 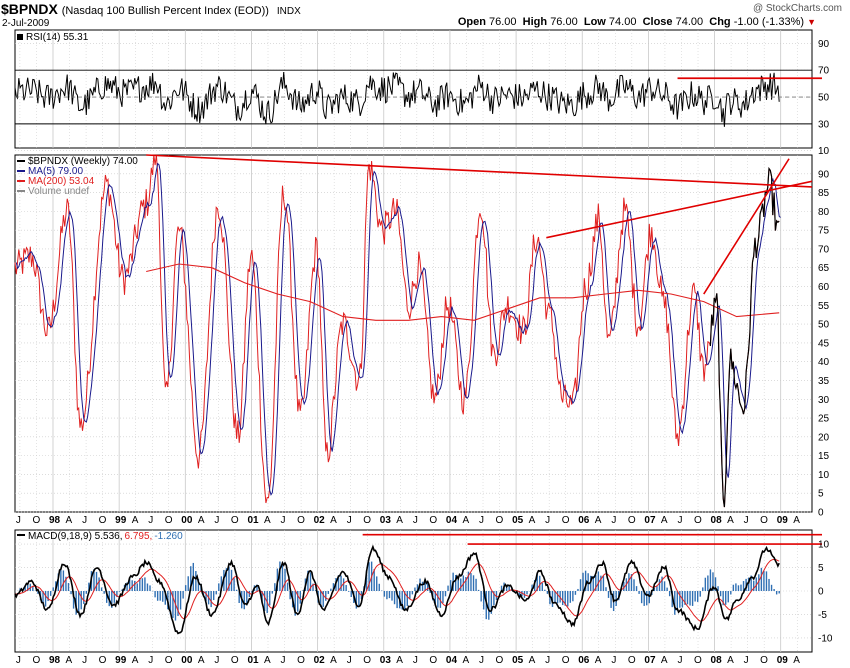 I want to click on macd-ytick-label: 0, so click(x=821, y=592).